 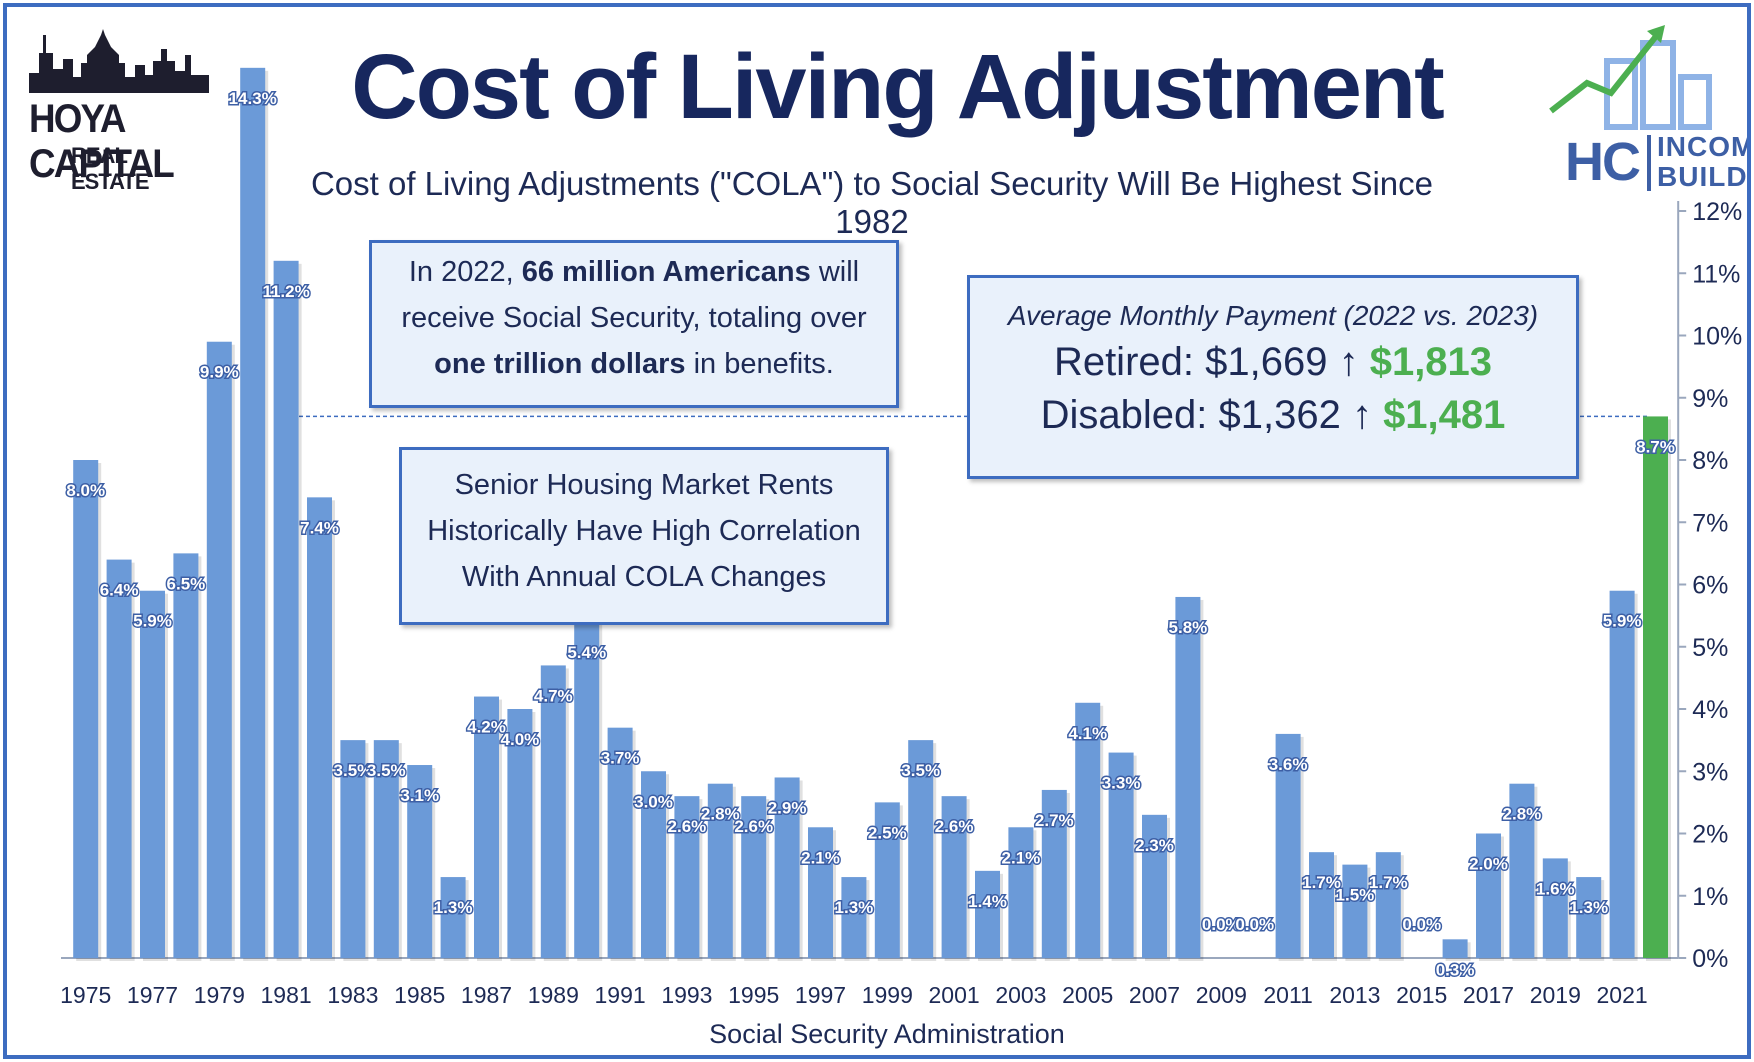 I want to click on data-label: 2.7%, so click(x=1054, y=820).